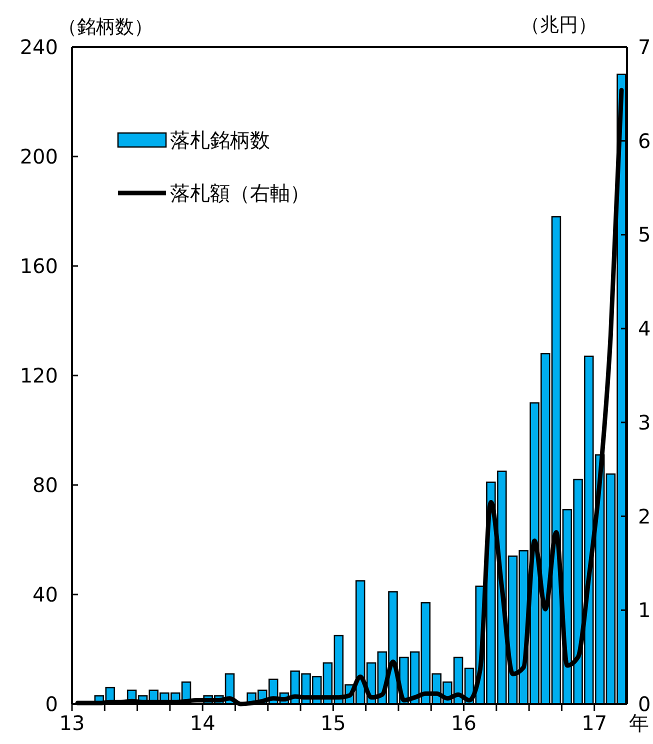  I want to click on y-tick-label: 120, so click(39, 376).